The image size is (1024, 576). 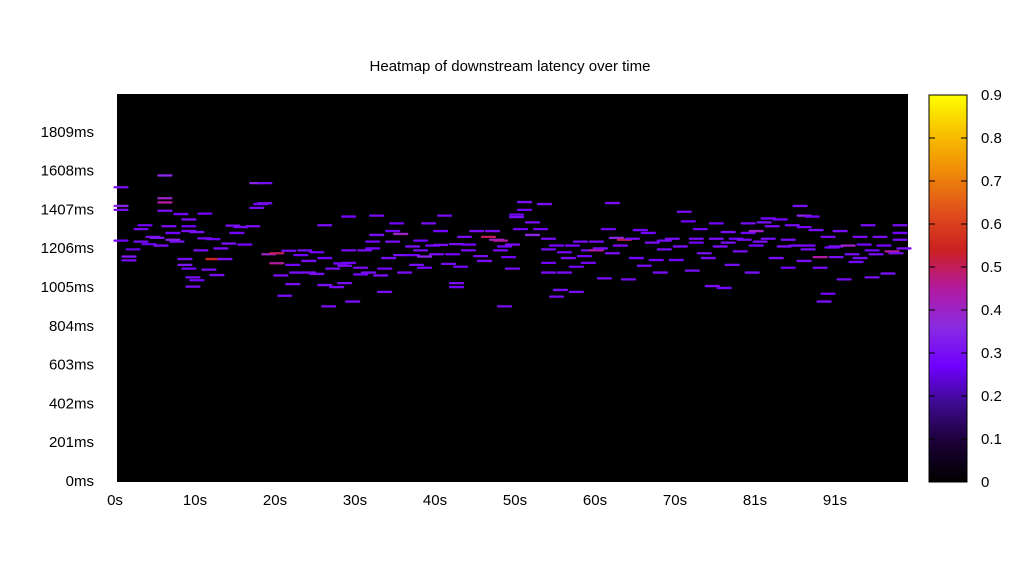 What do you see at coordinates (991, 267) in the screenshot?
I see `colorbar-tick-label: 0.5` at bounding box center [991, 267].